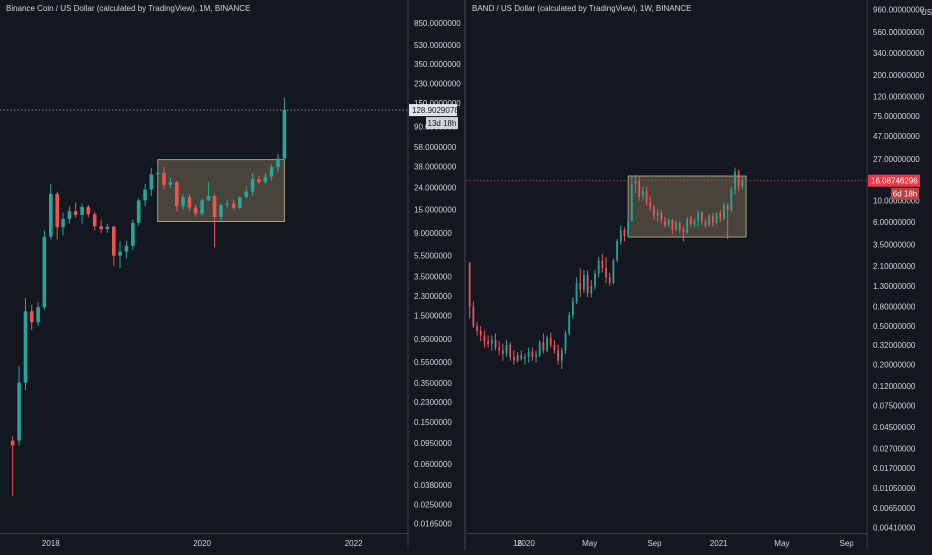  What do you see at coordinates (905, 194) in the screenshot?
I see `countdown-label: 6d 18h` at bounding box center [905, 194].